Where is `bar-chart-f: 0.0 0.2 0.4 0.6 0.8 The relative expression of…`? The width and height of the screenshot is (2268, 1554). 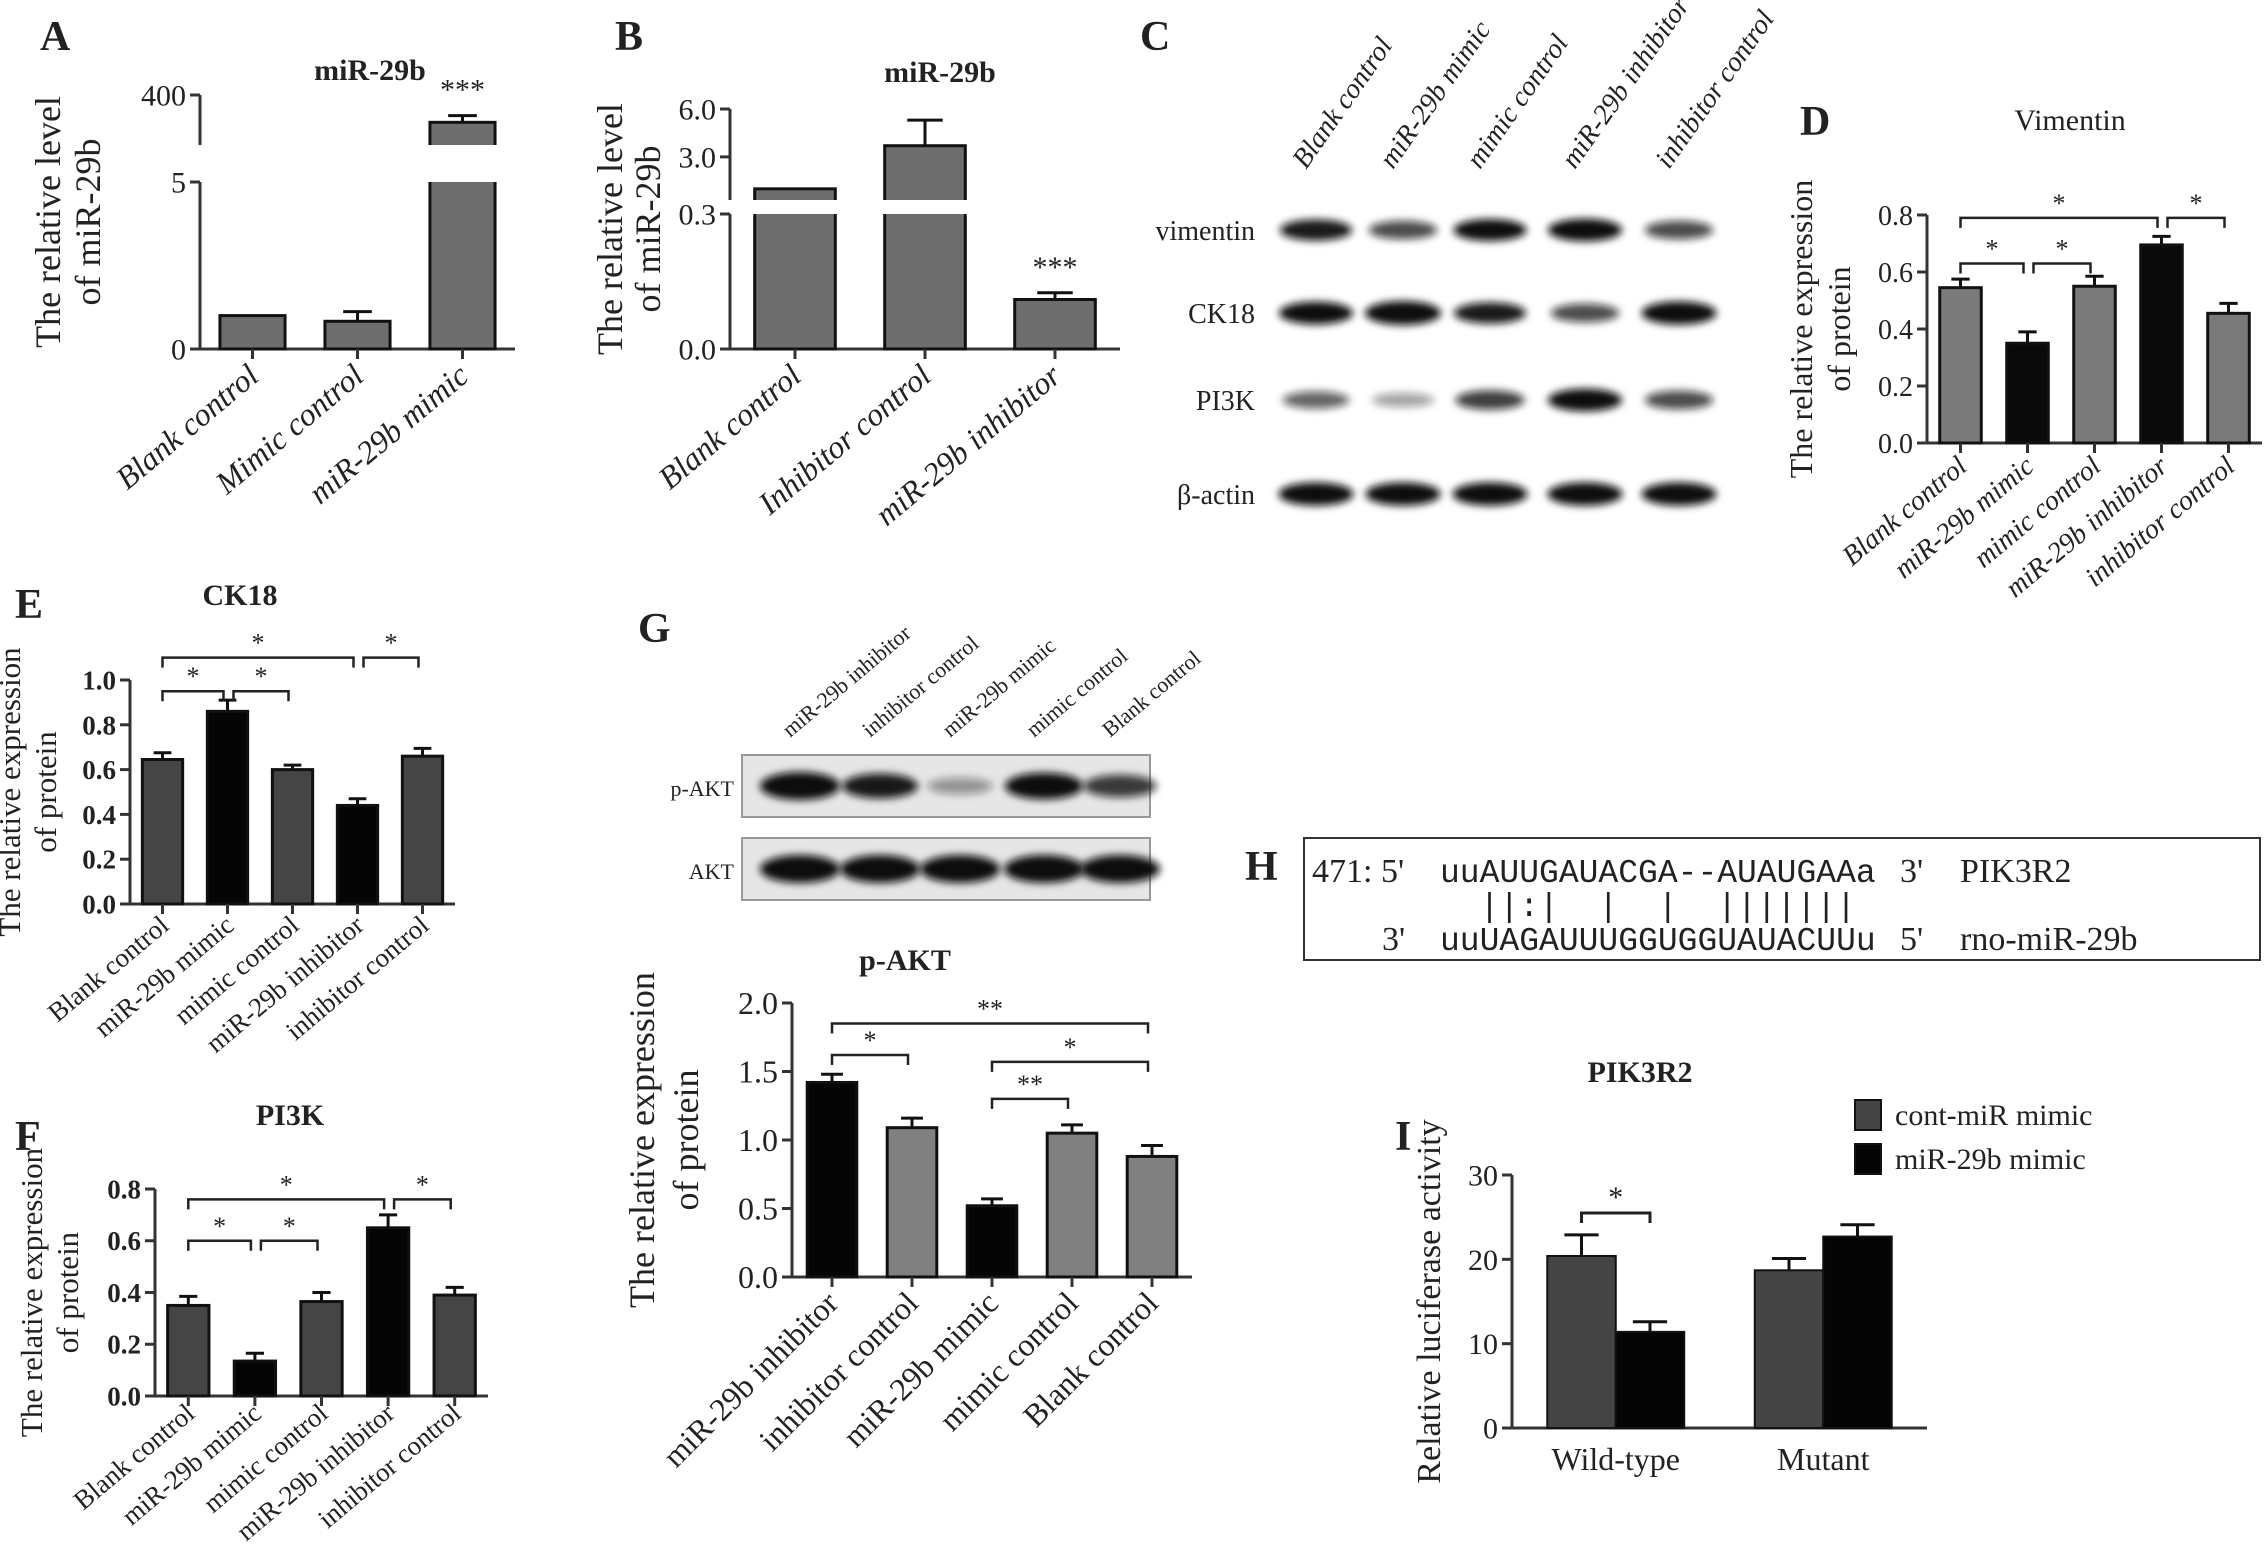 bar-chart-f: 0.0 0.2 0.4 0.6 0.8 The relative expression of… is located at coordinates (251, 1322).